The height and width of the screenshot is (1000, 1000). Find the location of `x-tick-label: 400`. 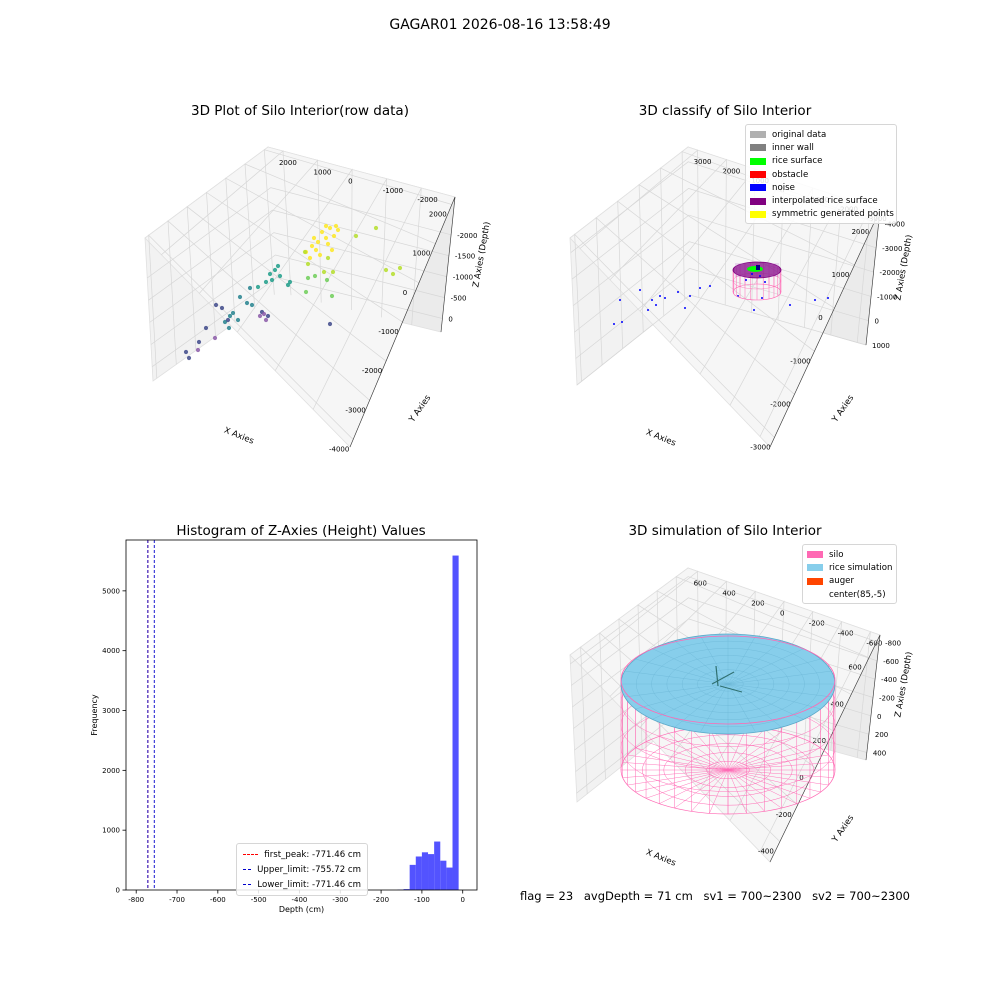

x-tick-label: 400 is located at coordinates (836, 704).